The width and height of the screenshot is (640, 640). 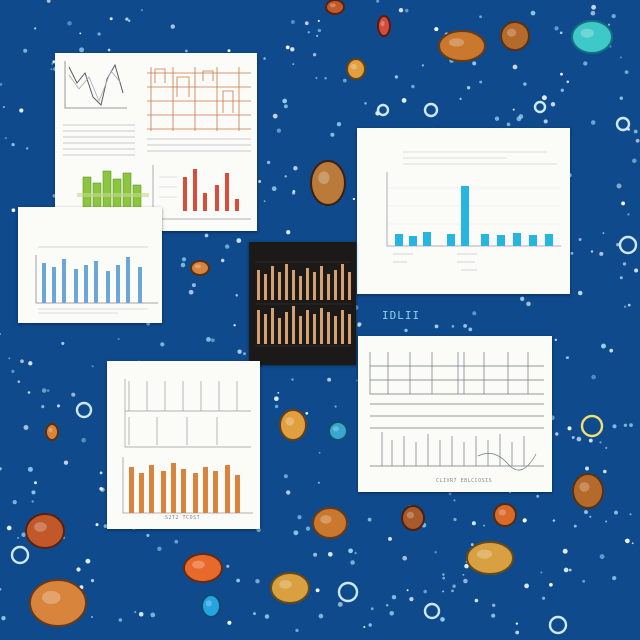 What do you see at coordinates (304, 325) in the screenshot?
I see `dark-bars-bottom` at bounding box center [304, 325].